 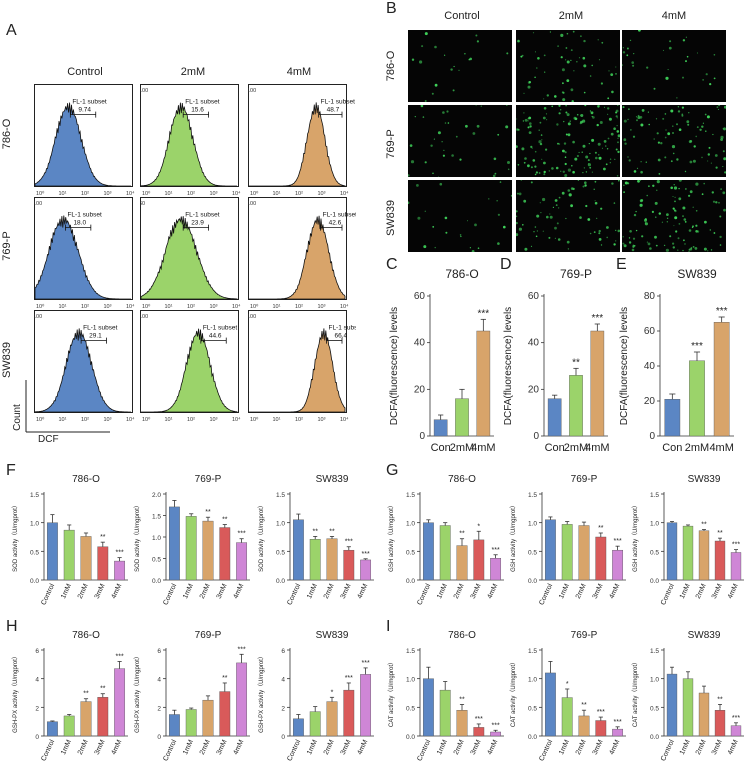 What do you see at coordinates (238, 591) in the screenshot?
I see `x-tick-label: 4mM` at bounding box center [238, 591].